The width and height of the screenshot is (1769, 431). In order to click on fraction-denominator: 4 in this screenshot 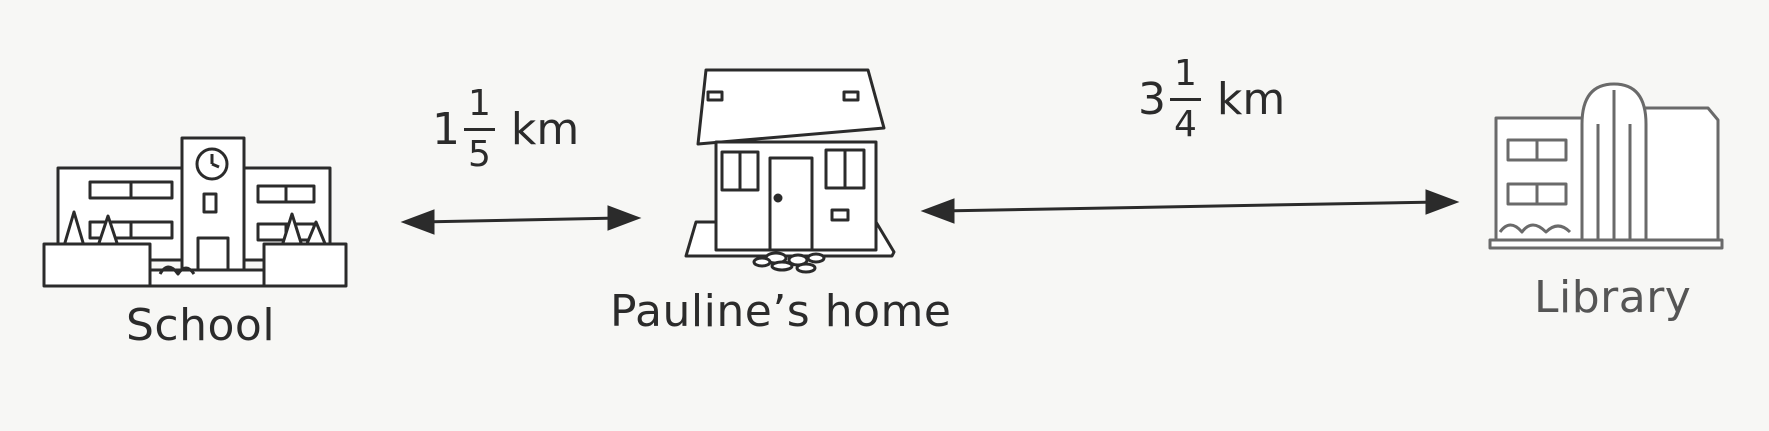, I will do `click(1185, 120)`.